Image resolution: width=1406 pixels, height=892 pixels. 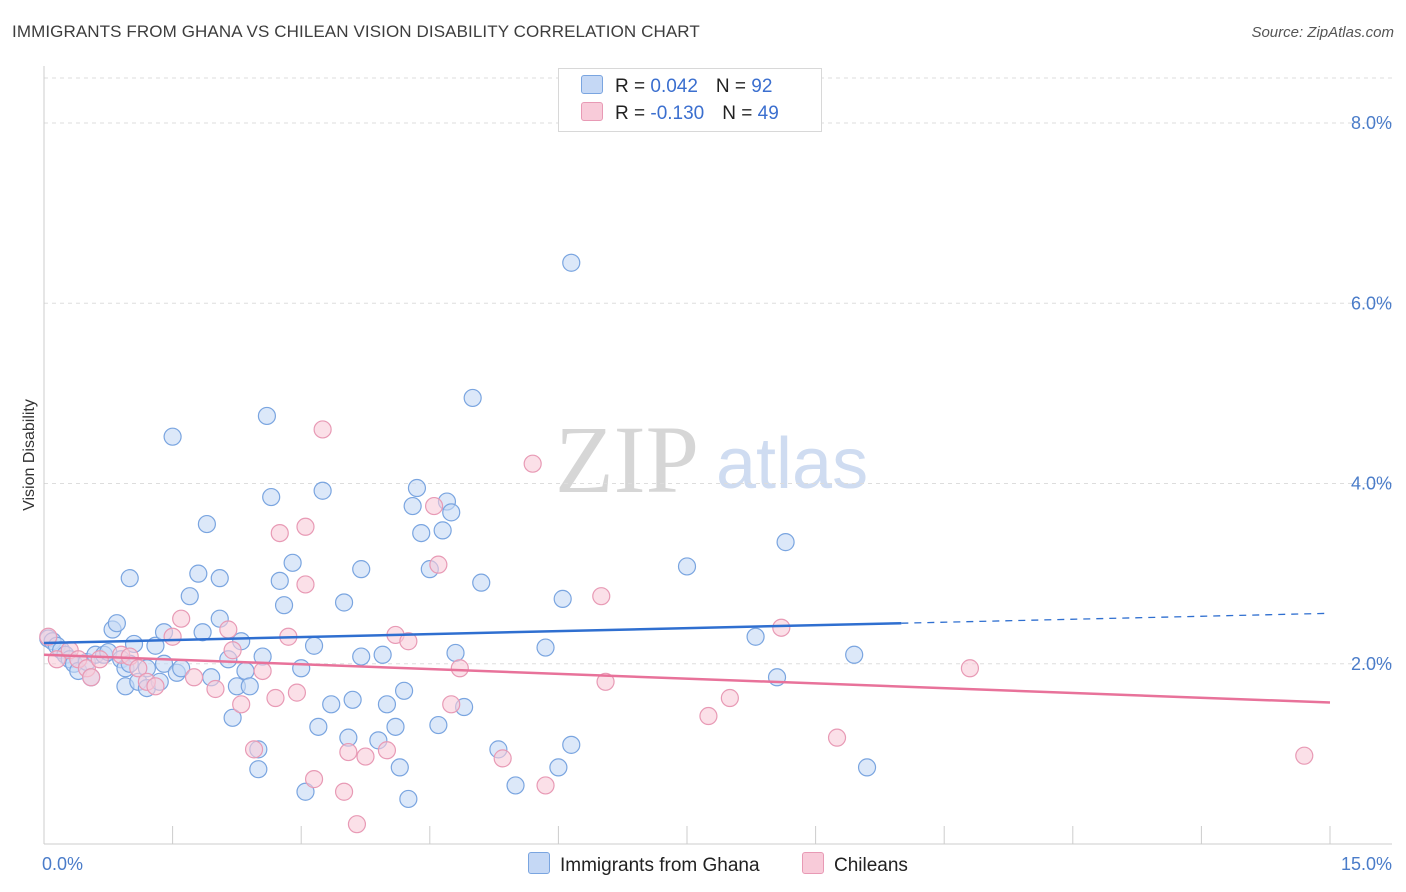 What do you see at coordinates (1371, 664) in the screenshot?
I see `y-tick-label-0: 2.0%` at bounding box center [1371, 664].